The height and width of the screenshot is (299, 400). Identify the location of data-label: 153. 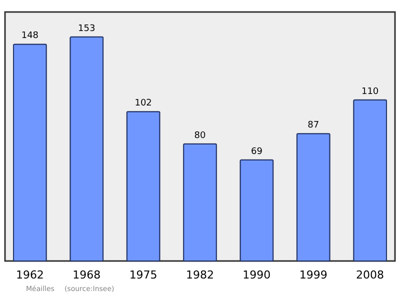
(87, 29).